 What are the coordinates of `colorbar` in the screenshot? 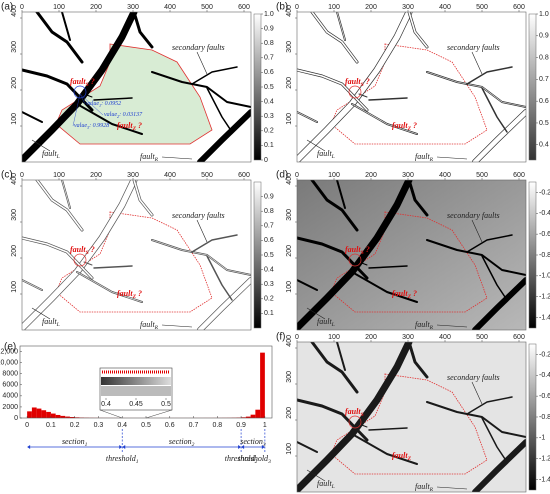 It's located at (532, 87).